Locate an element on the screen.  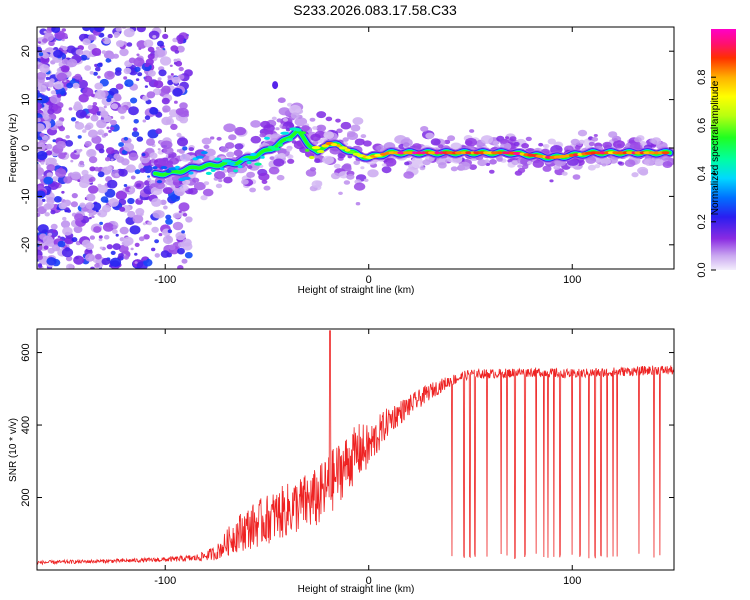
snr-y-label: SNR (10 * v/v) is located at coordinates (13, 450).